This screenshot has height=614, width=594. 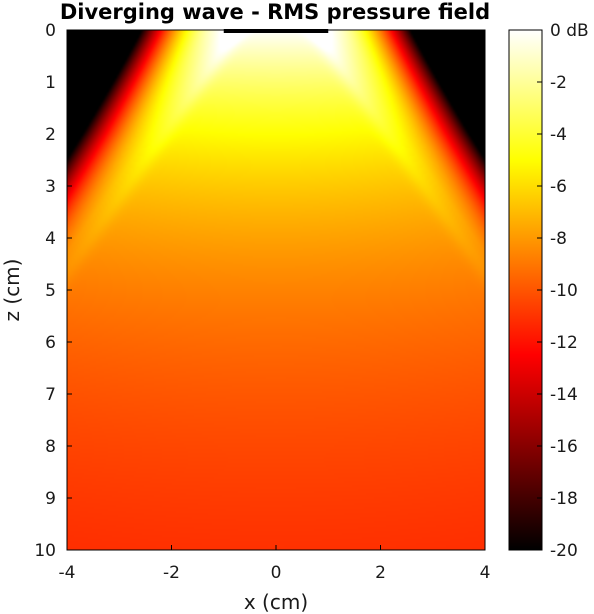 What do you see at coordinates (558, 187) in the screenshot?
I see `colorbar-tick-label: -6` at bounding box center [558, 187].